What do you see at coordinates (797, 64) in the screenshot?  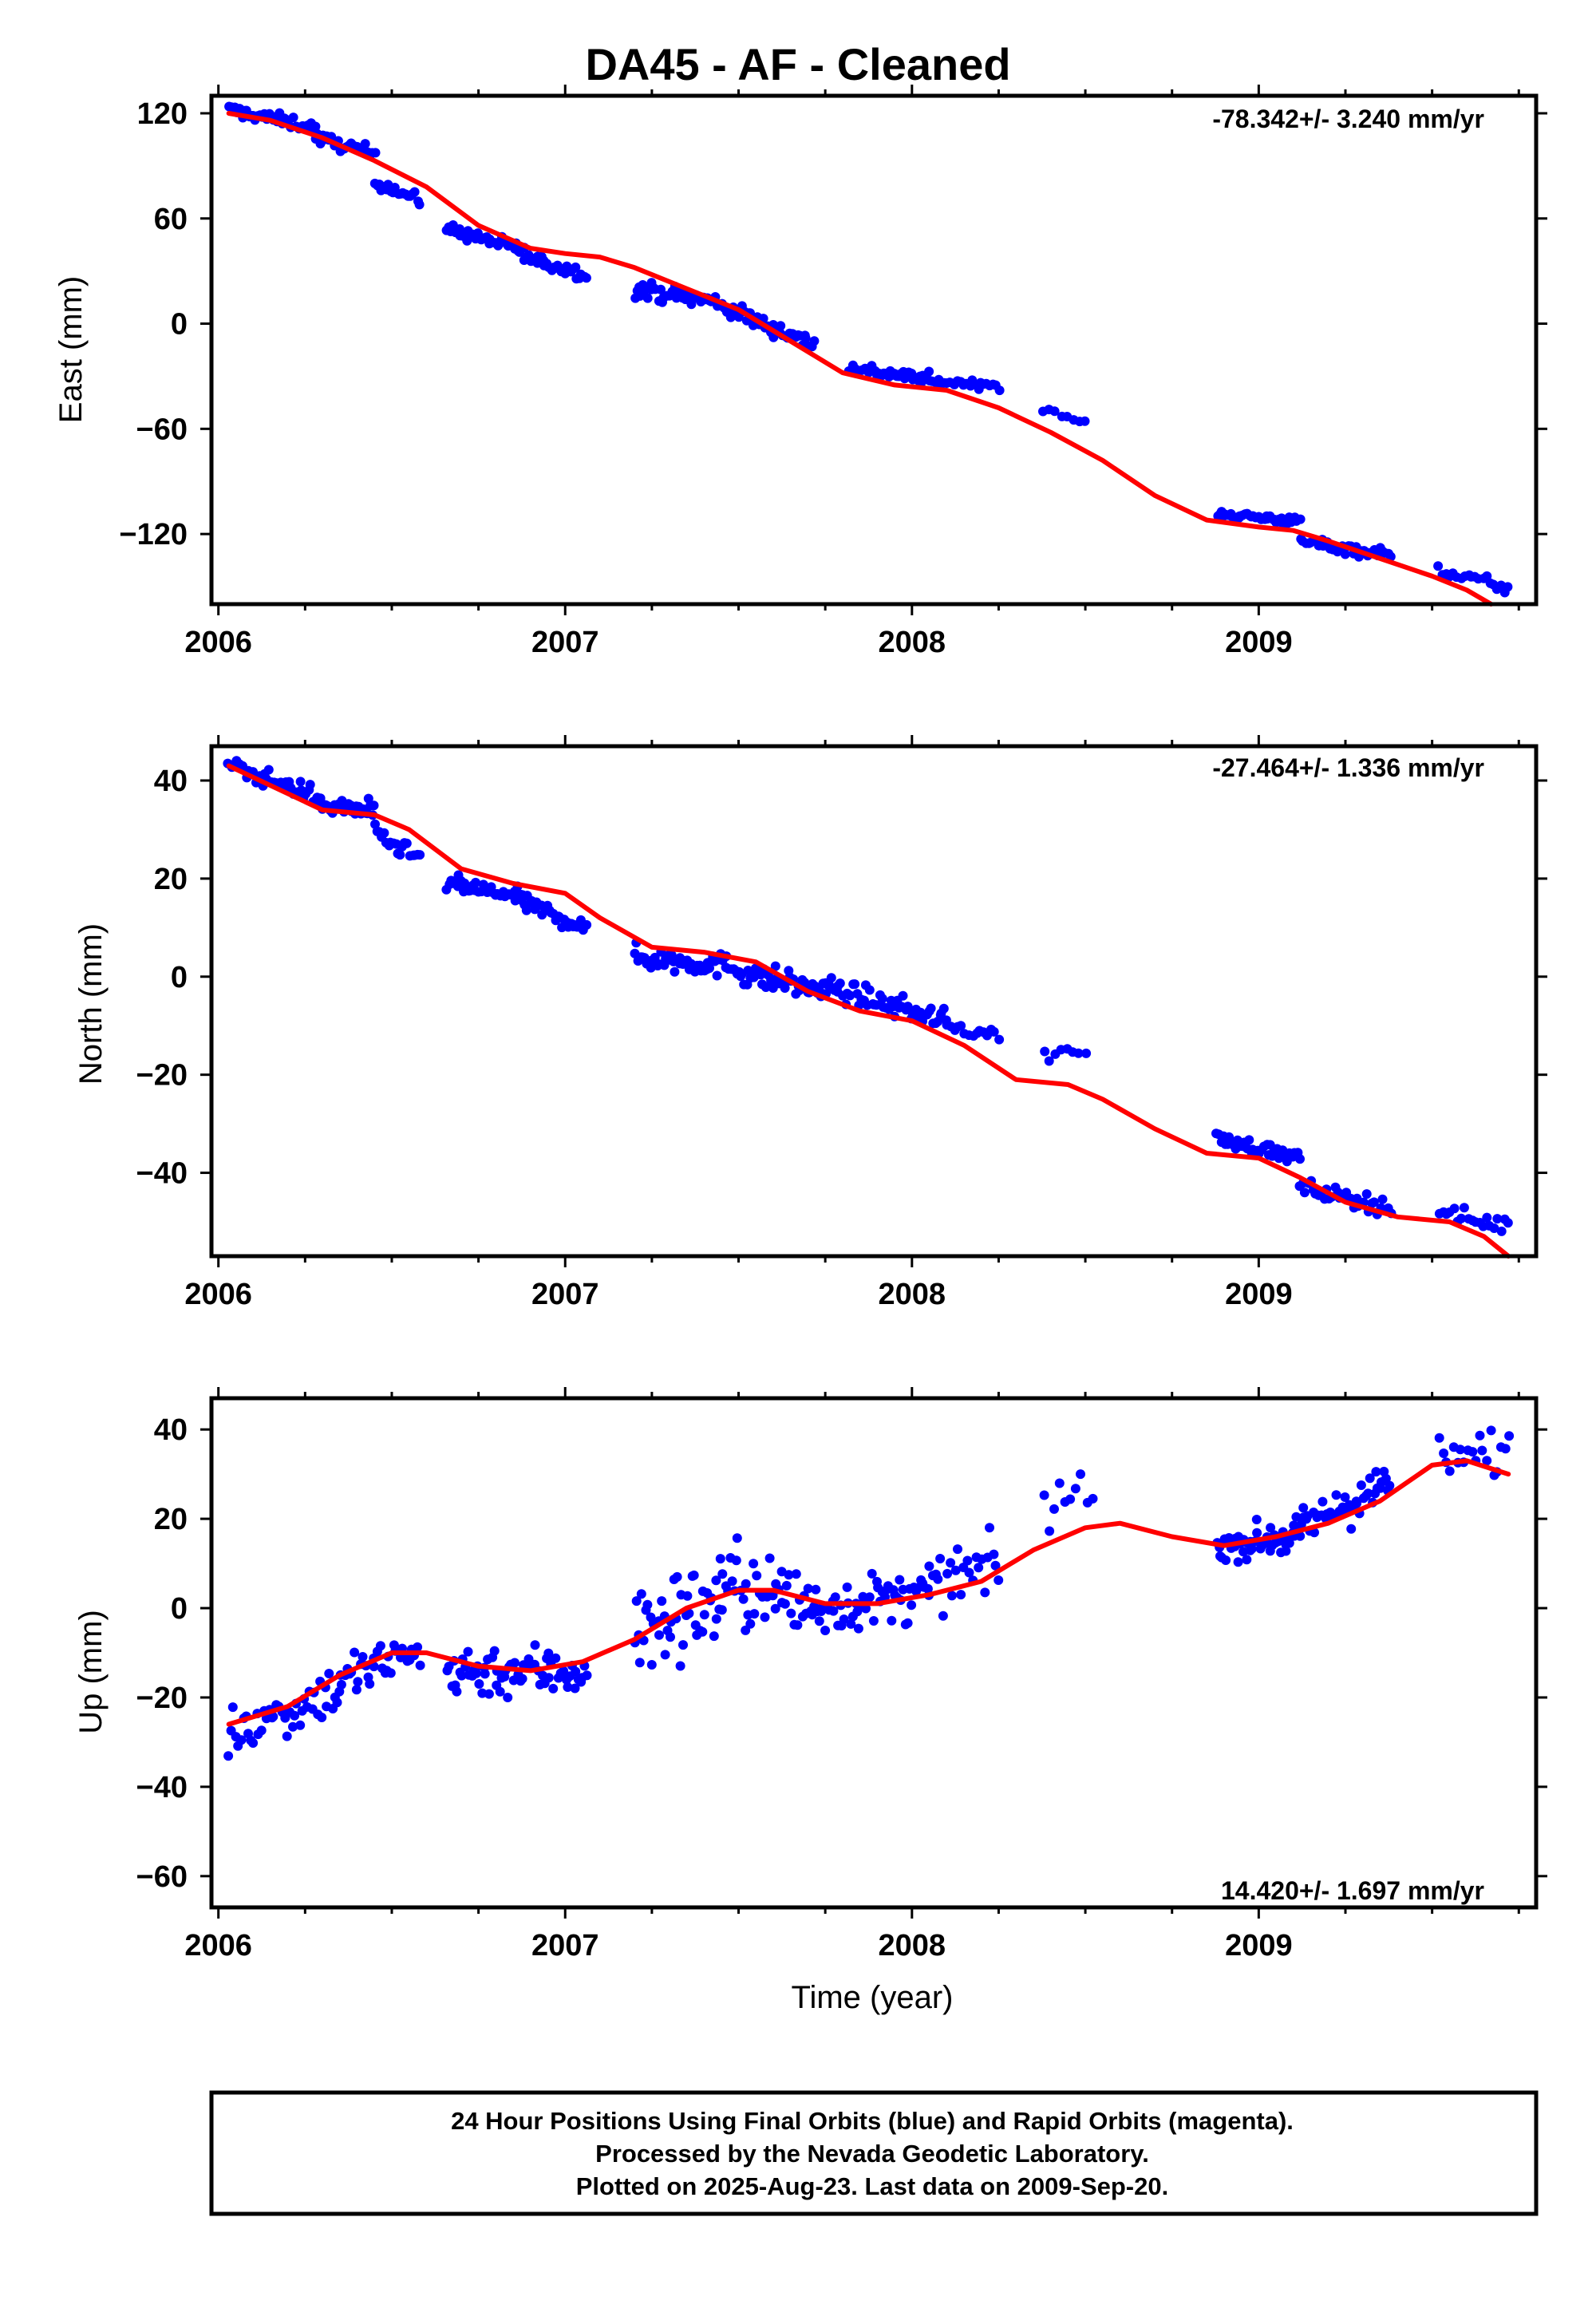 I see `chart-title: DA45 - AF - Cleaned` at bounding box center [797, 64].